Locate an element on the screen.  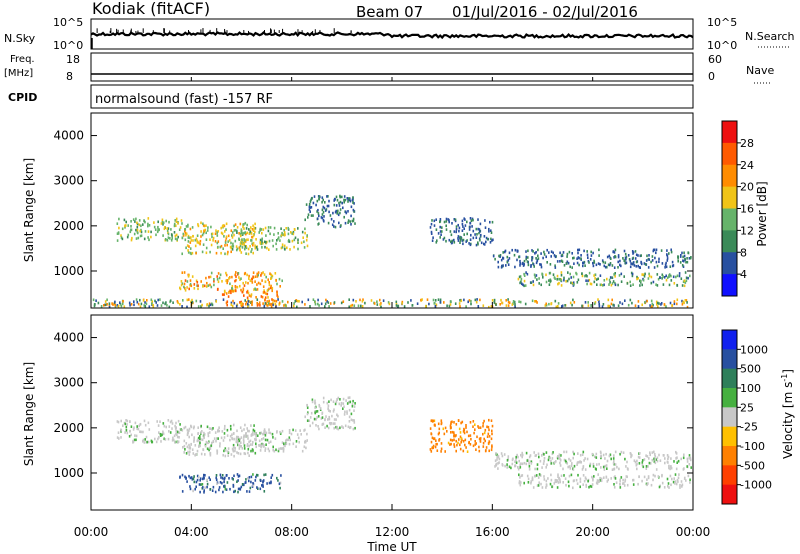
nave-tick-top: 60 is located at coordinates (715, 59).